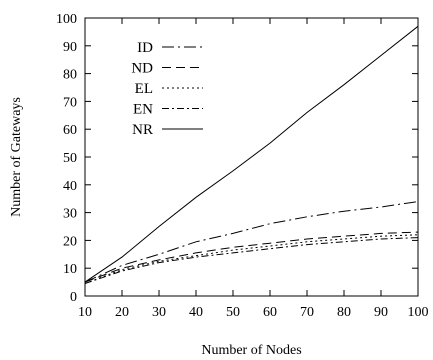 The height and width of the screenshot is (360, 433). What do you see at coordinates (70, 102) in the screenshot?
I see `y-tick-label: 70` at bounding box center [70, 102].